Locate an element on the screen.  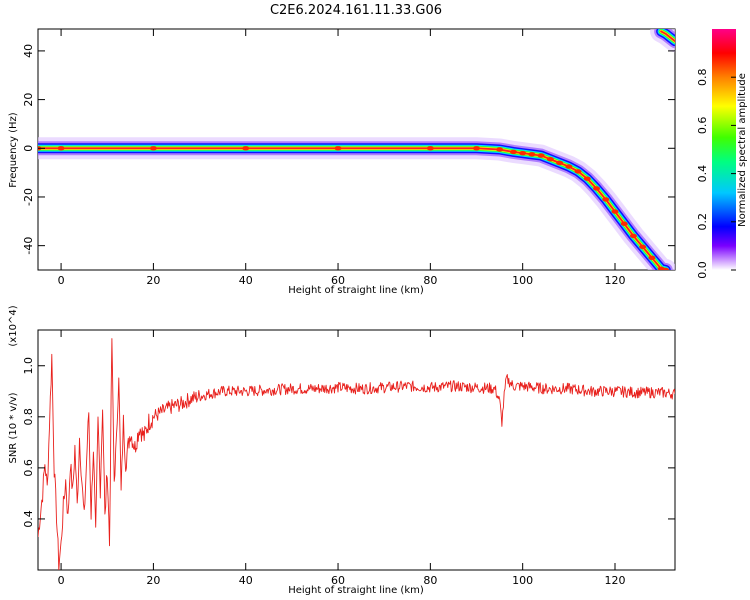
colorbar-tick-label: 0.2 is located at coordinates (702, 222).